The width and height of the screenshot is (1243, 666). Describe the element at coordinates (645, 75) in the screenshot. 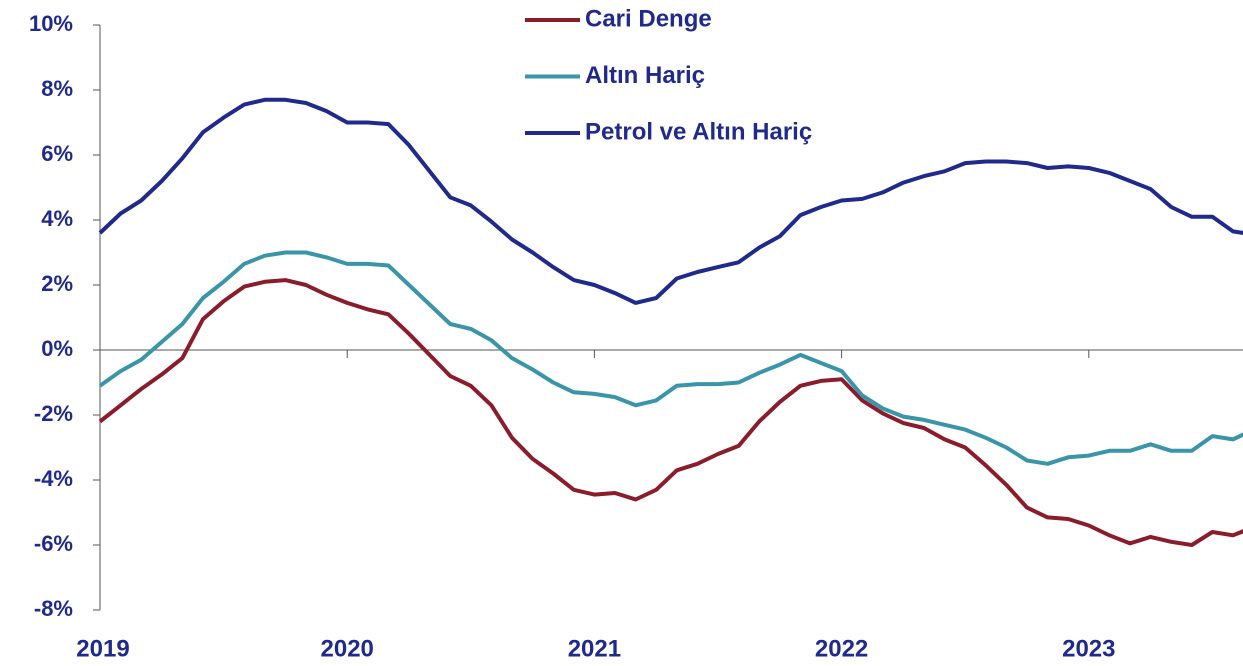

I see `legend-label: Altın Hariç` at that location.